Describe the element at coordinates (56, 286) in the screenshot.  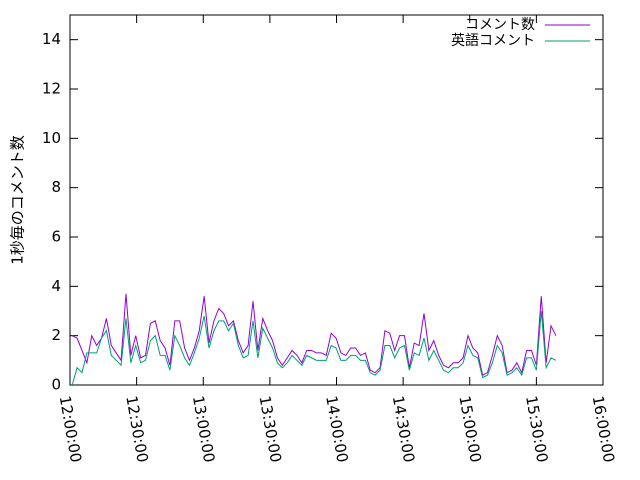
I see `y-tick-label: 4` at that location.